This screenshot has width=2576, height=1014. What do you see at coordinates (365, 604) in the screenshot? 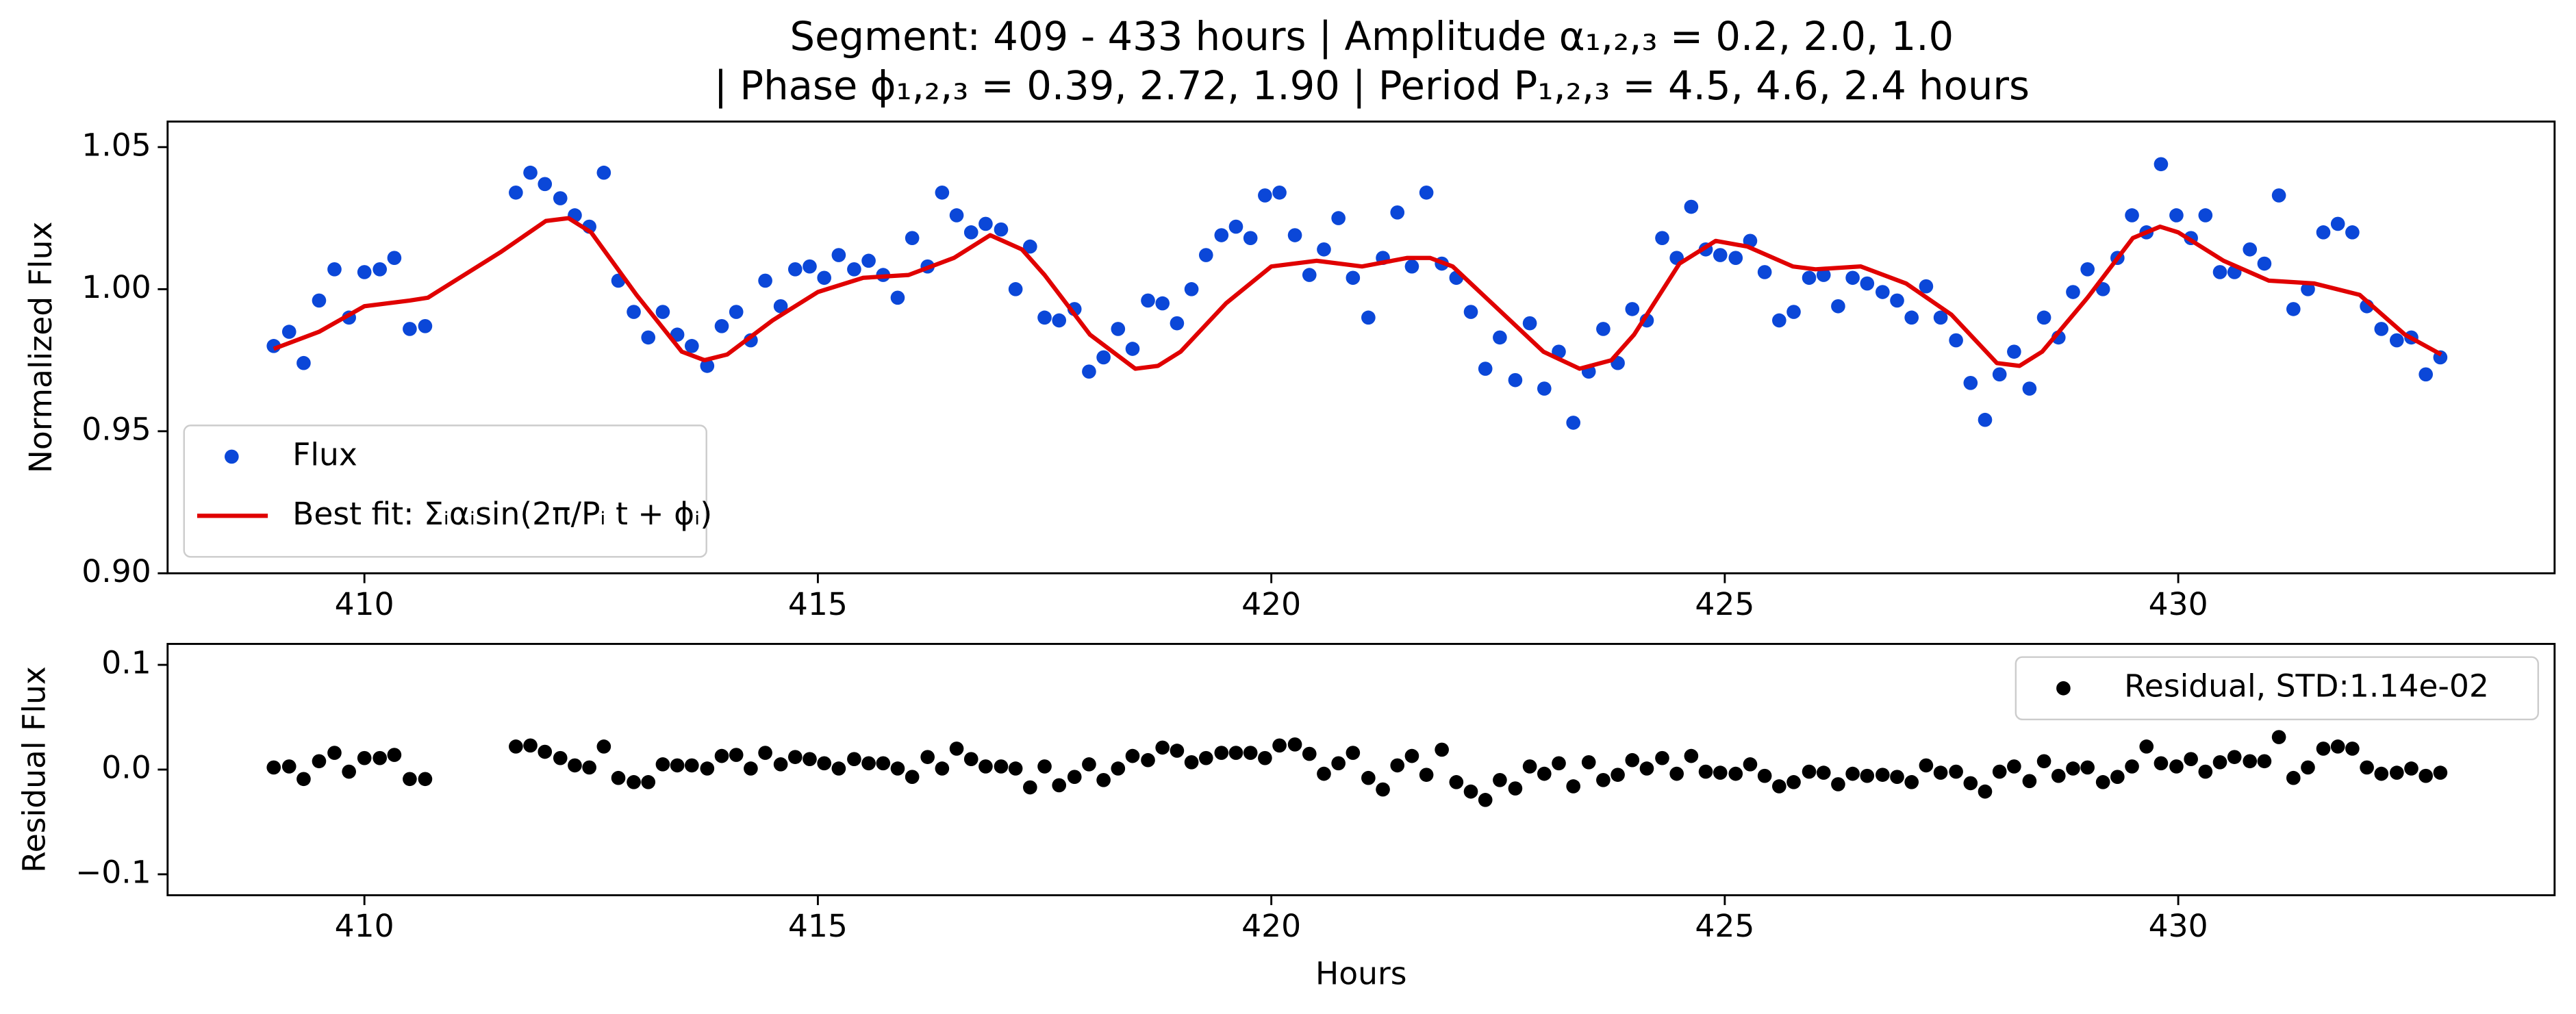
I see `x-tick-label: 410` at bounding box center [365, 604].